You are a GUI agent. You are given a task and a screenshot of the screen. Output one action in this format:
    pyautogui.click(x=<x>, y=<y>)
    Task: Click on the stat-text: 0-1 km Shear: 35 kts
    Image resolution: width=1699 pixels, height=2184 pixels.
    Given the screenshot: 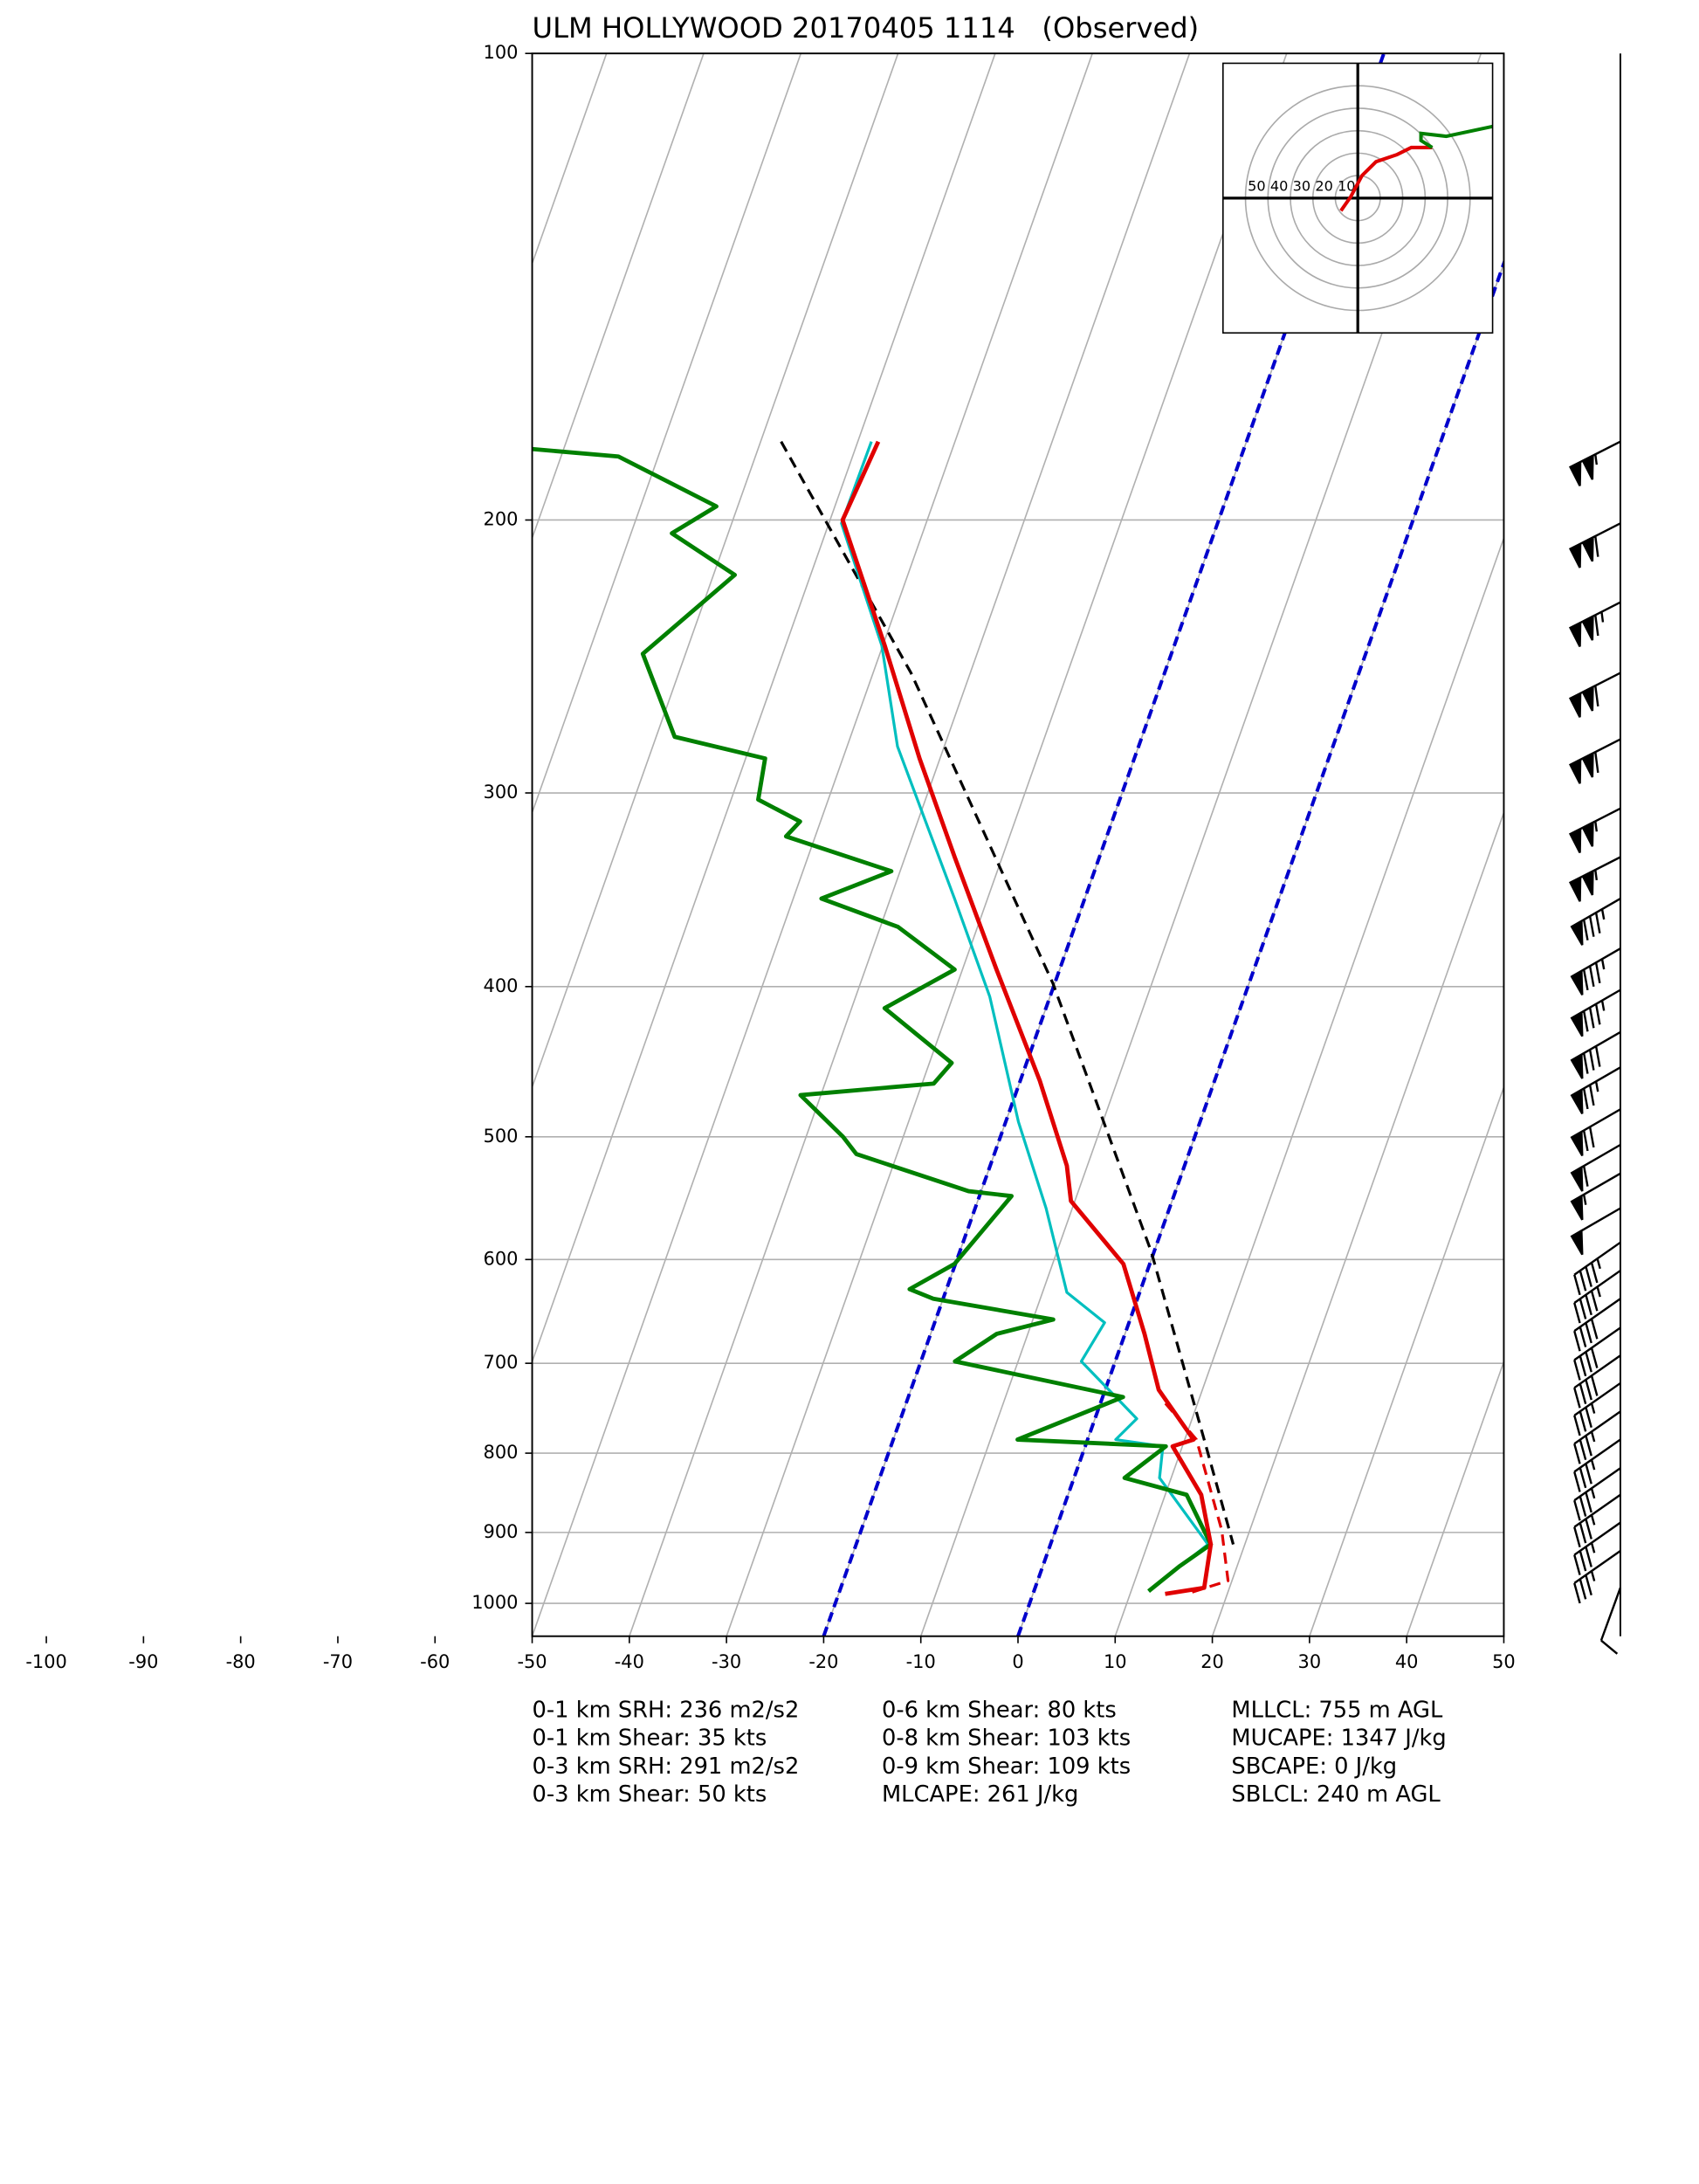 What is the action you would take?
    pyautogui.click(x=650, y=1739)
    